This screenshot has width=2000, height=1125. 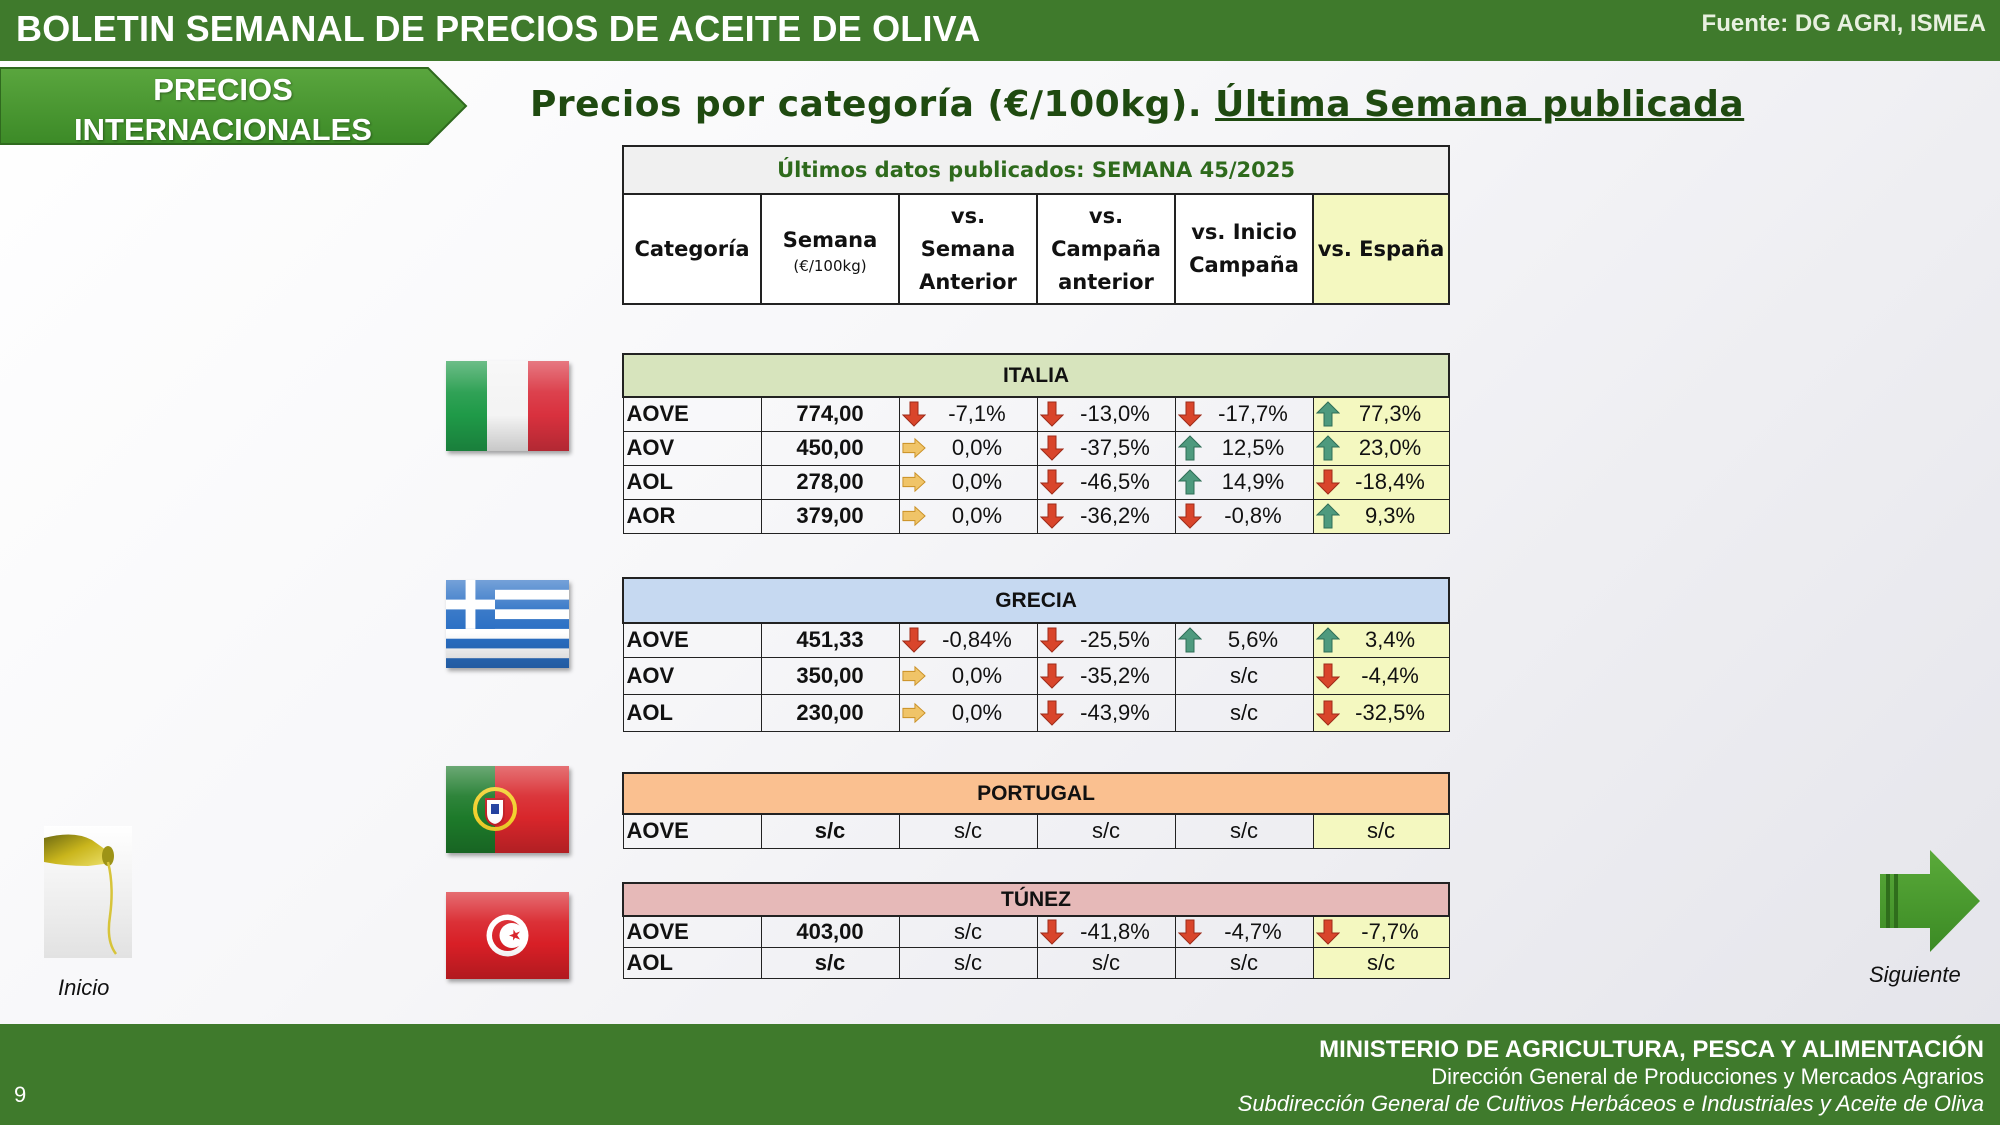 I want to click on grecia-row-aol: AOL 230,00 0,0% -43,9% s/c -32,5%, so click(x=1036, y=712).